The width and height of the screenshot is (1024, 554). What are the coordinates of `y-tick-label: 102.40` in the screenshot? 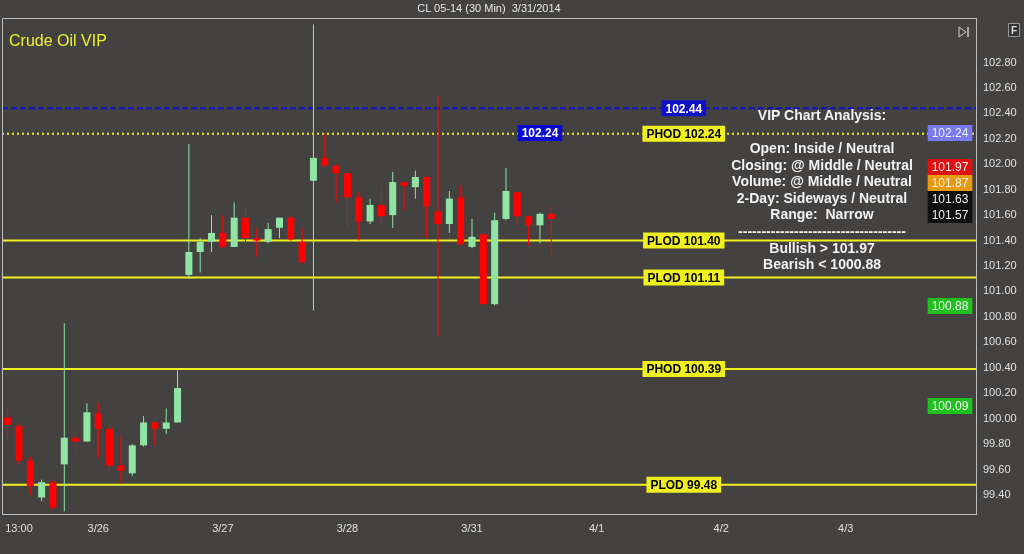 It's located at (1000, 112).